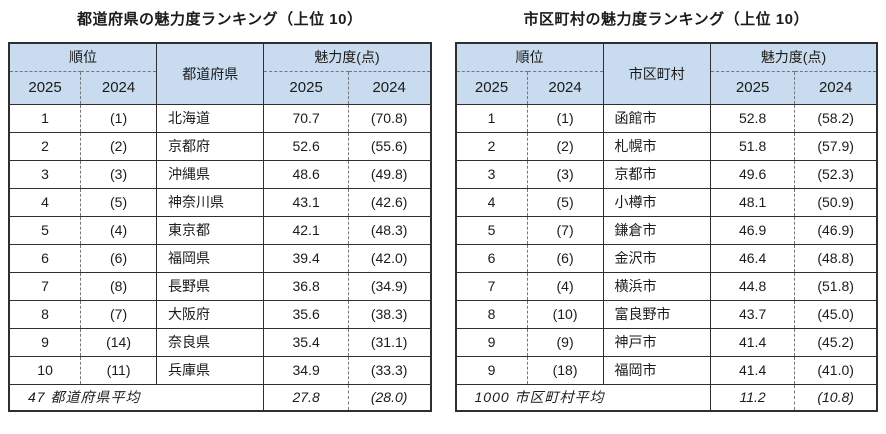 This screenshot has height=434, width=886. I want to click on score-2025-cell: 34.9, so click(306, 369).